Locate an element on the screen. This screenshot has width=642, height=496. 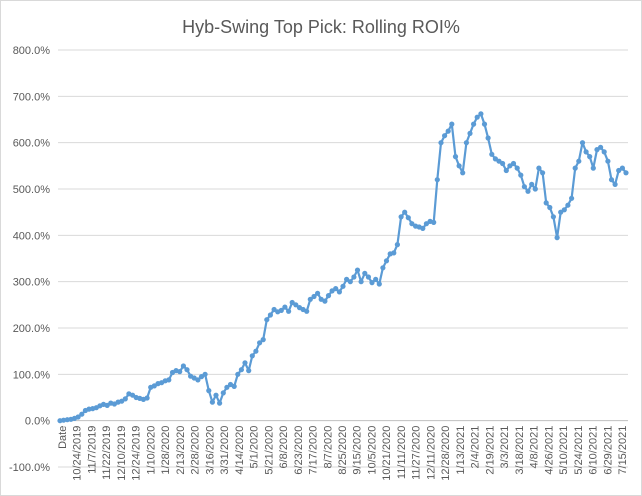
y-tick-label: 0.0% is located at coordinates (37, 422).